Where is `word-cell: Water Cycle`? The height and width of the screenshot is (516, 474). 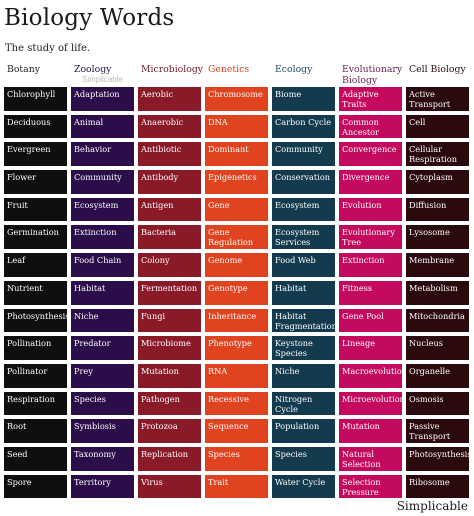
word-cell: Water Cycle is located at coordinates (303, 486).